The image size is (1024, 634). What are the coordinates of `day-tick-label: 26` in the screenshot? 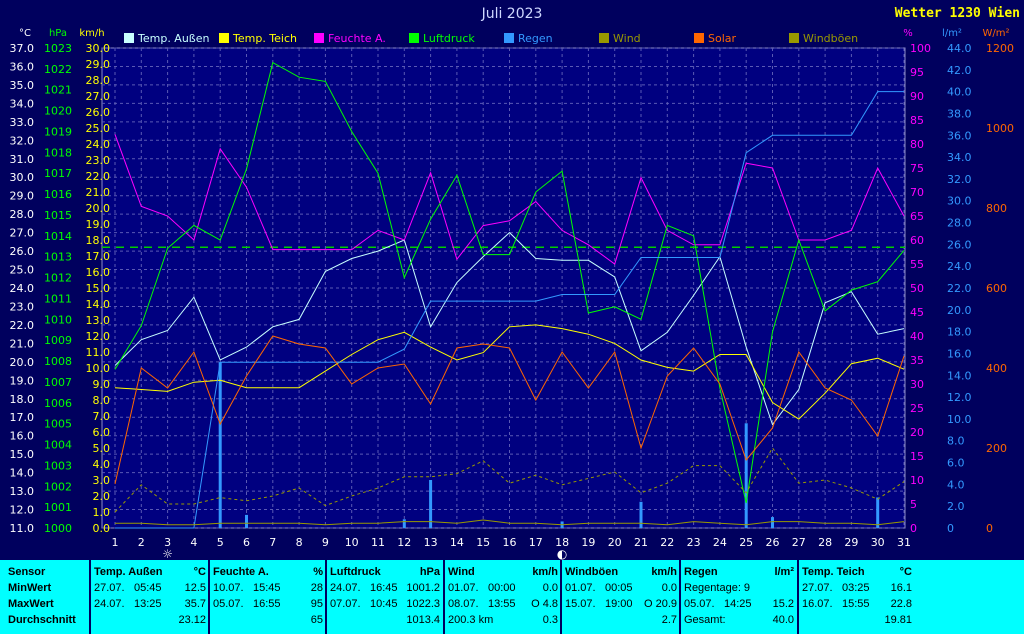 It's located at (773, 542).